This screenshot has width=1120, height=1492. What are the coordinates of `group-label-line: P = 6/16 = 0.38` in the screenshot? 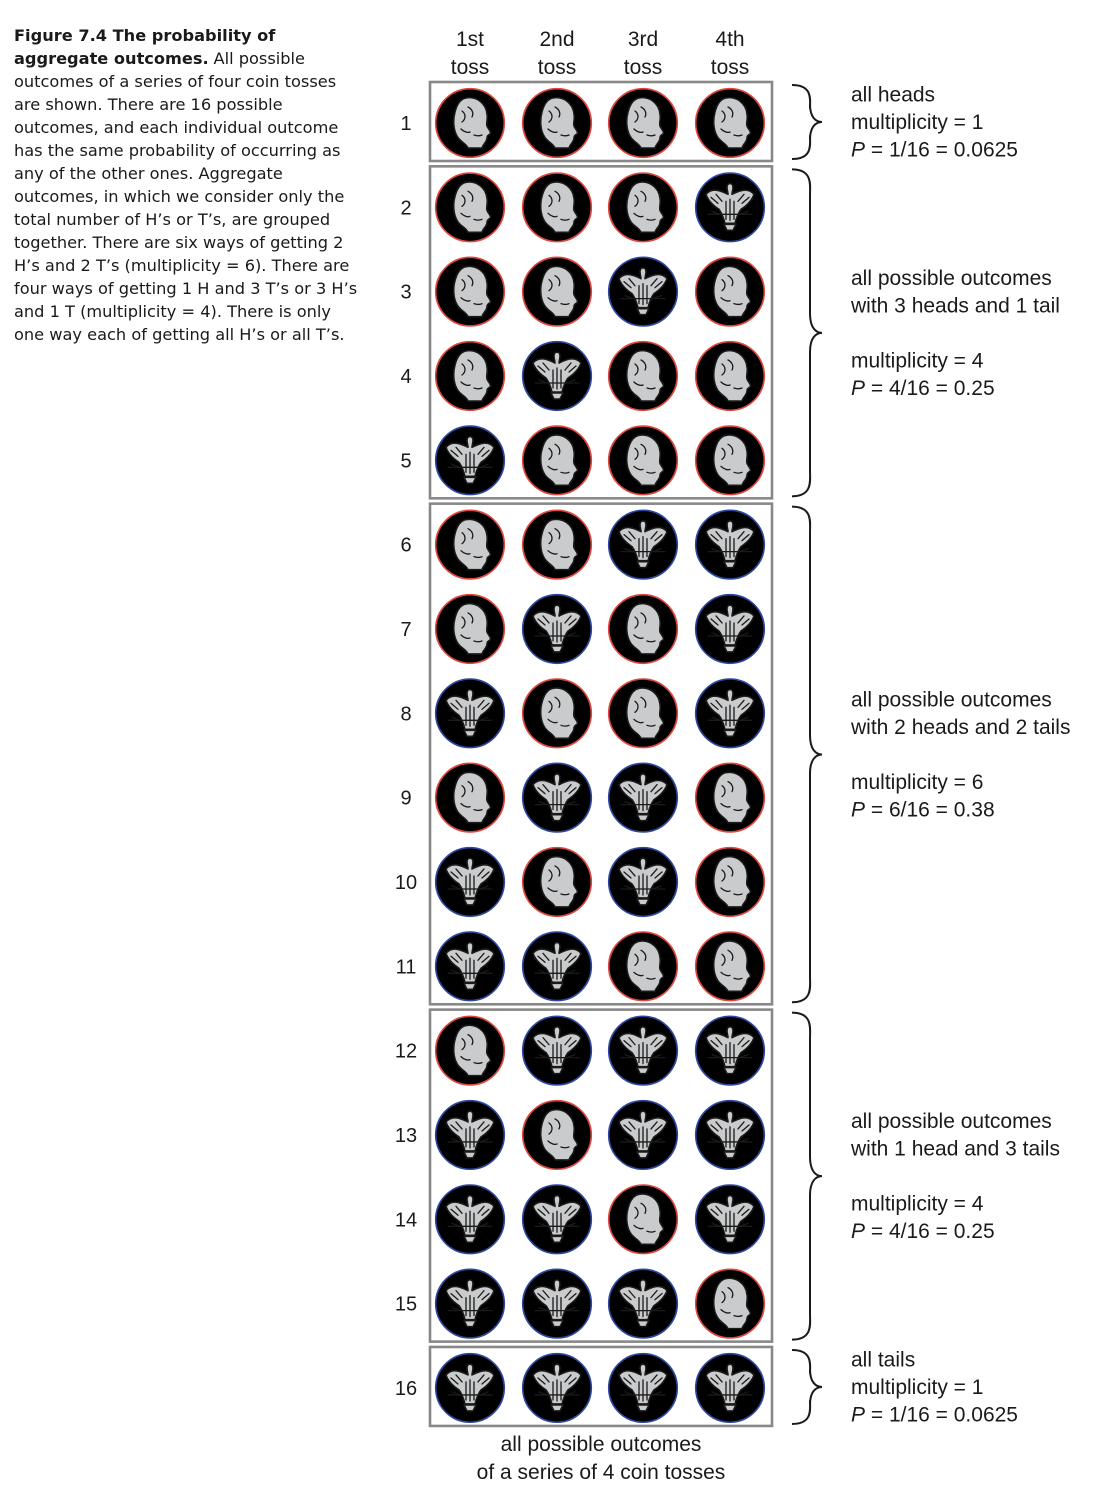 It's located at (923, 809).